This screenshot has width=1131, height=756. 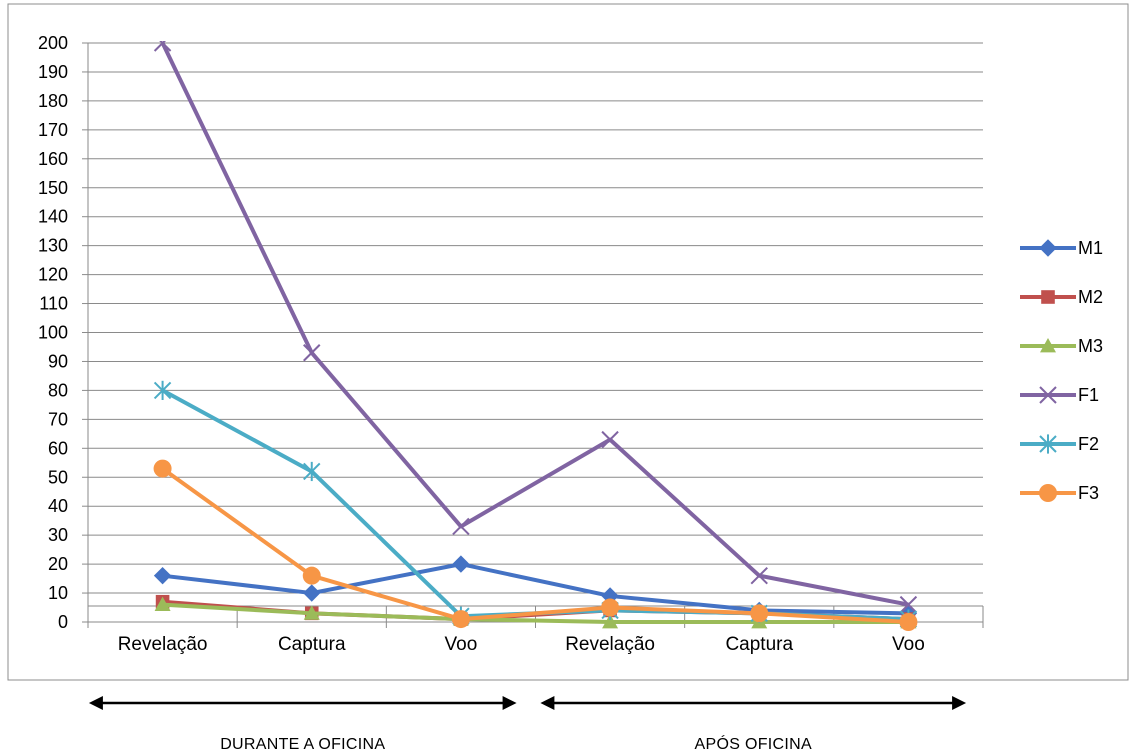 What do you see at coordinates (58, 477) in the screenshot?
I see `y-tick-label: 50` at bounding box center [58, 477].